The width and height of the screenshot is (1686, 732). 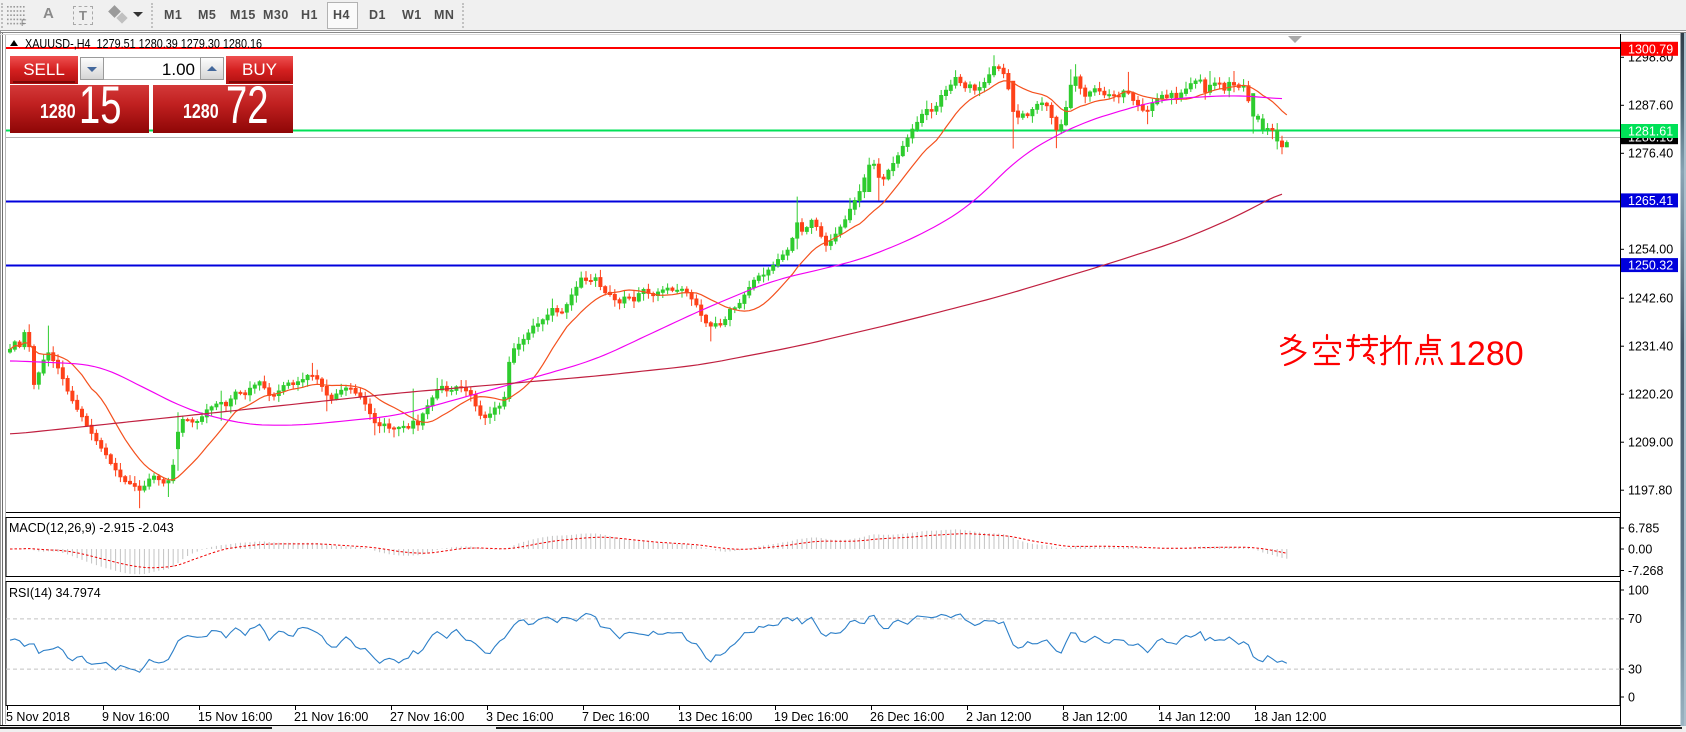 I want to click on svg-text: 27 Nov 16:00, so click(x=427, y=717).